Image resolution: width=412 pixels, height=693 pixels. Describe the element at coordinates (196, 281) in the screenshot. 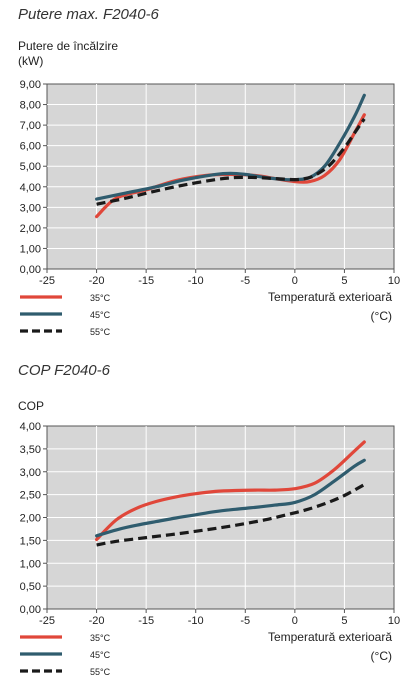

I see `chart1-xtick-label: -10` at that location.